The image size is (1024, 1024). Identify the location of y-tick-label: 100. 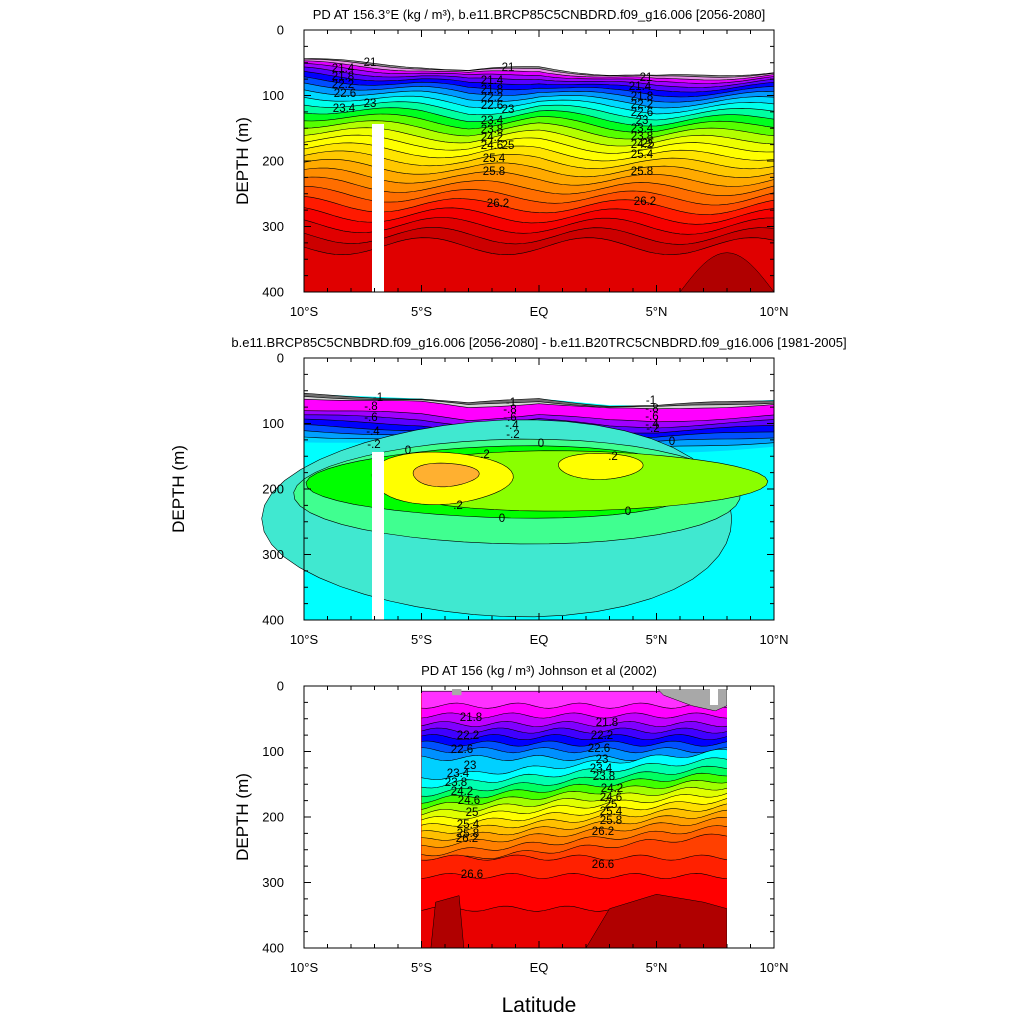
(273, 423).